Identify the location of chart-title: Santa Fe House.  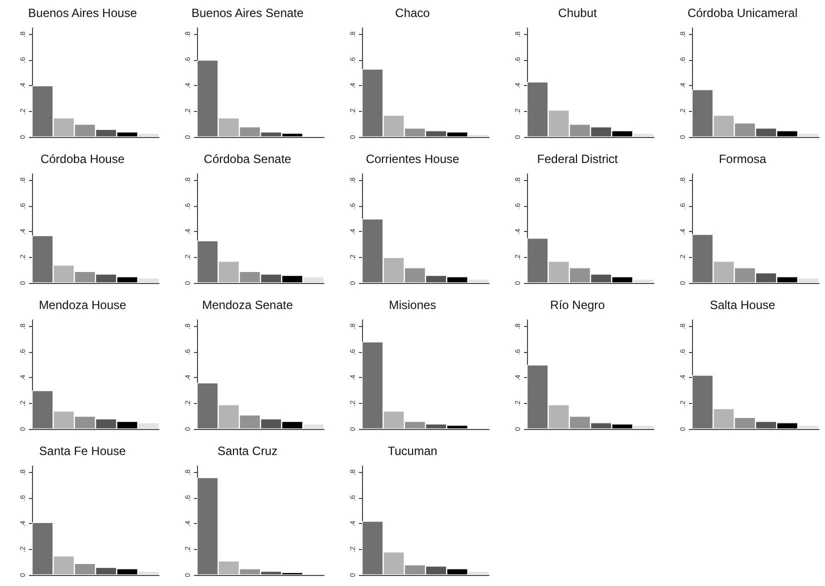
(82, 451).